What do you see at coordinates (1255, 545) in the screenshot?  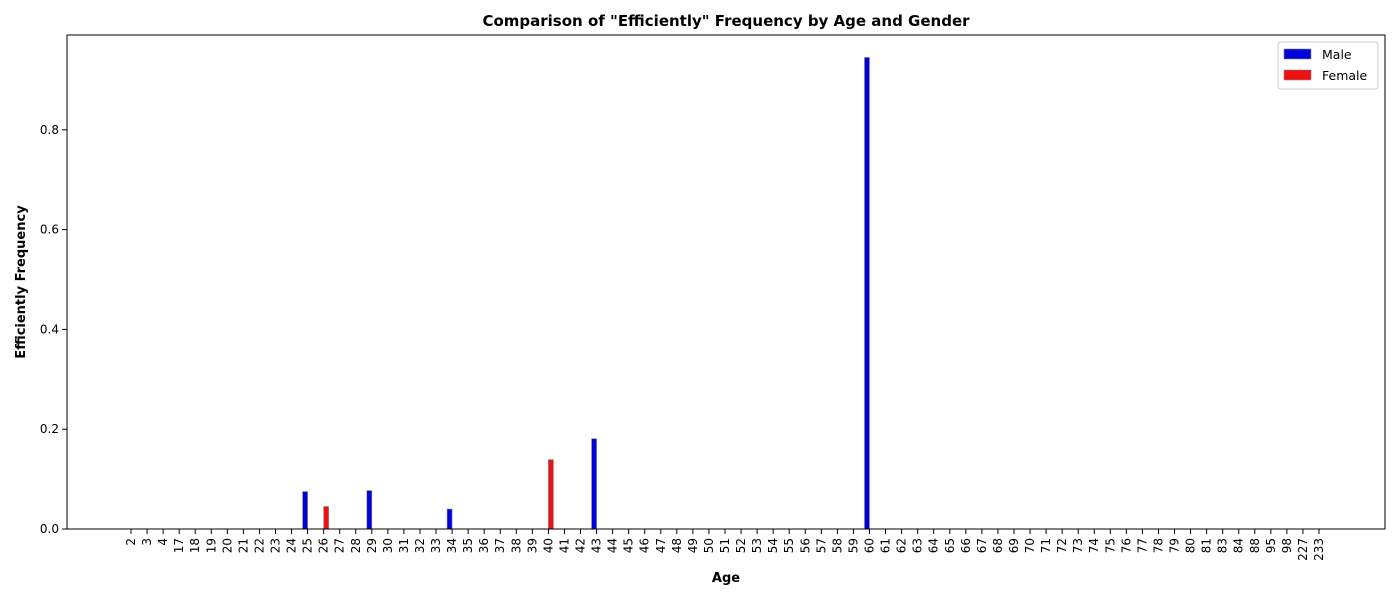 I see `x-tick-label: 88` at bounding box center [1255, 545].